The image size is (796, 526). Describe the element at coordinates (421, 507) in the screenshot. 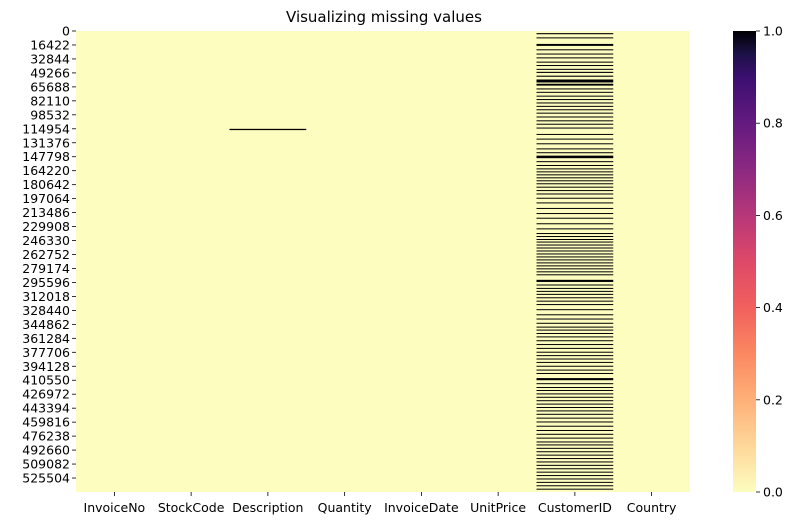

I see `x-tick-label: InvoiceDate` at that location.